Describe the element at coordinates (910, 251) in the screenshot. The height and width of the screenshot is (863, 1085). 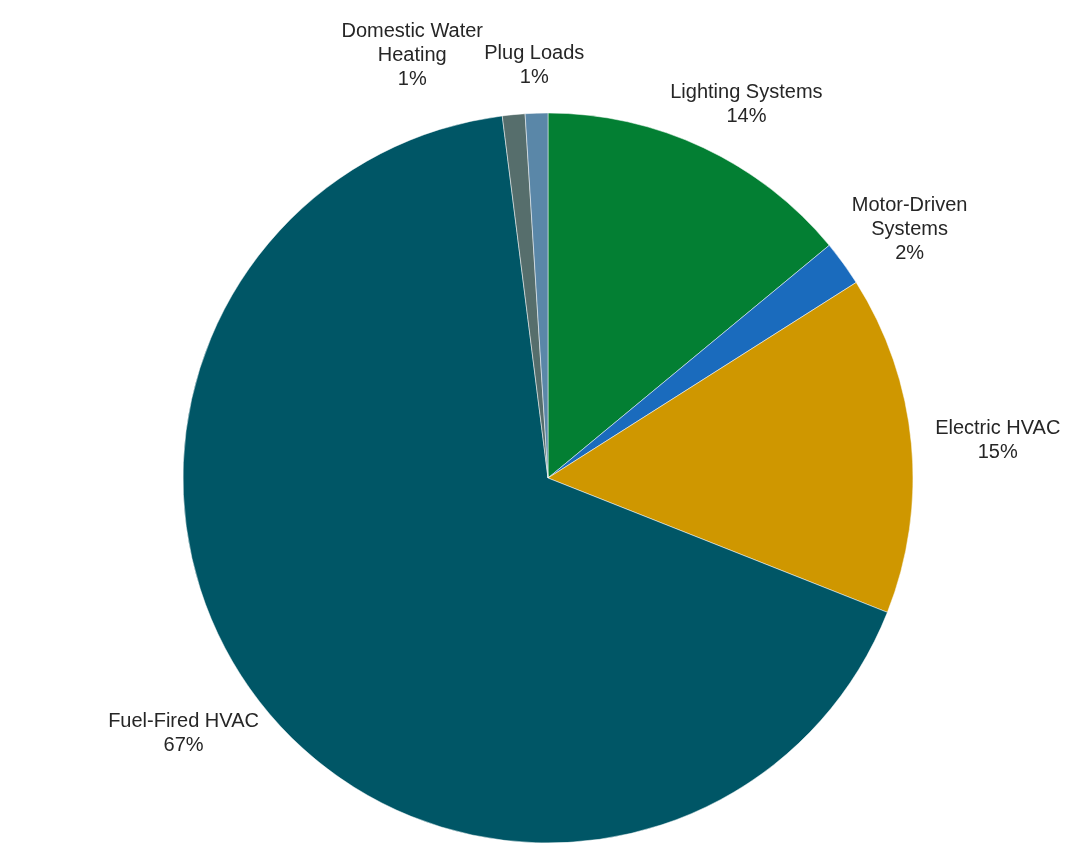
I see `data-label: 2%` at that location.